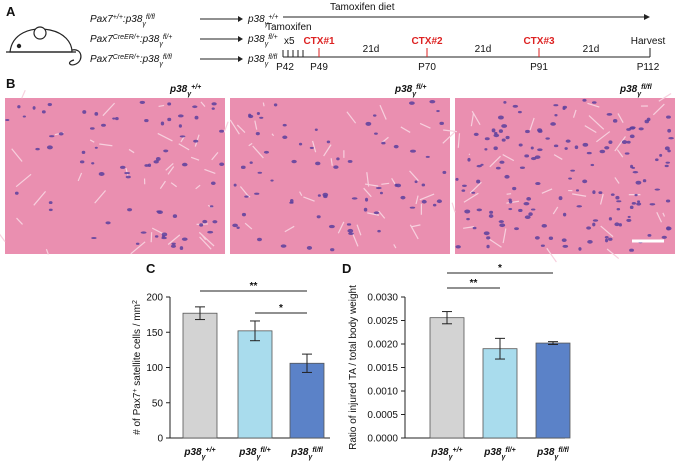 This screenshot has width=681, height=465. What do you see at coordinates (382, 392) in the screenshot?
I see `y-tick-label: 0.0010` at bounding box center [382, 392].